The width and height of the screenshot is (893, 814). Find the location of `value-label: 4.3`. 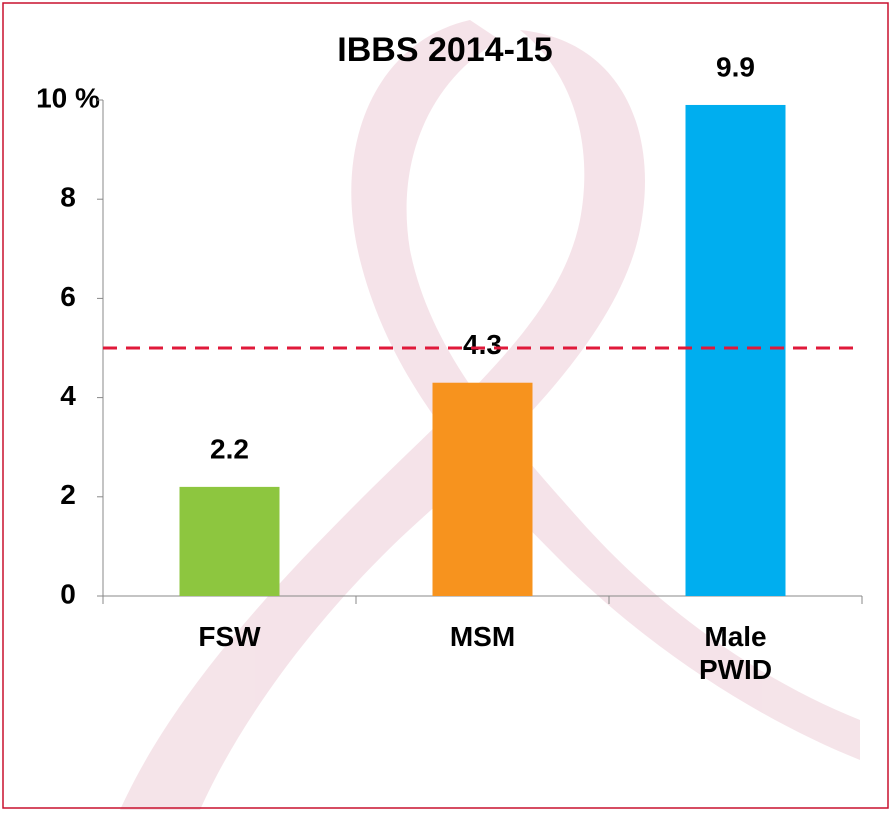

value-label: 4.3 is located at coordinates (482, 344).